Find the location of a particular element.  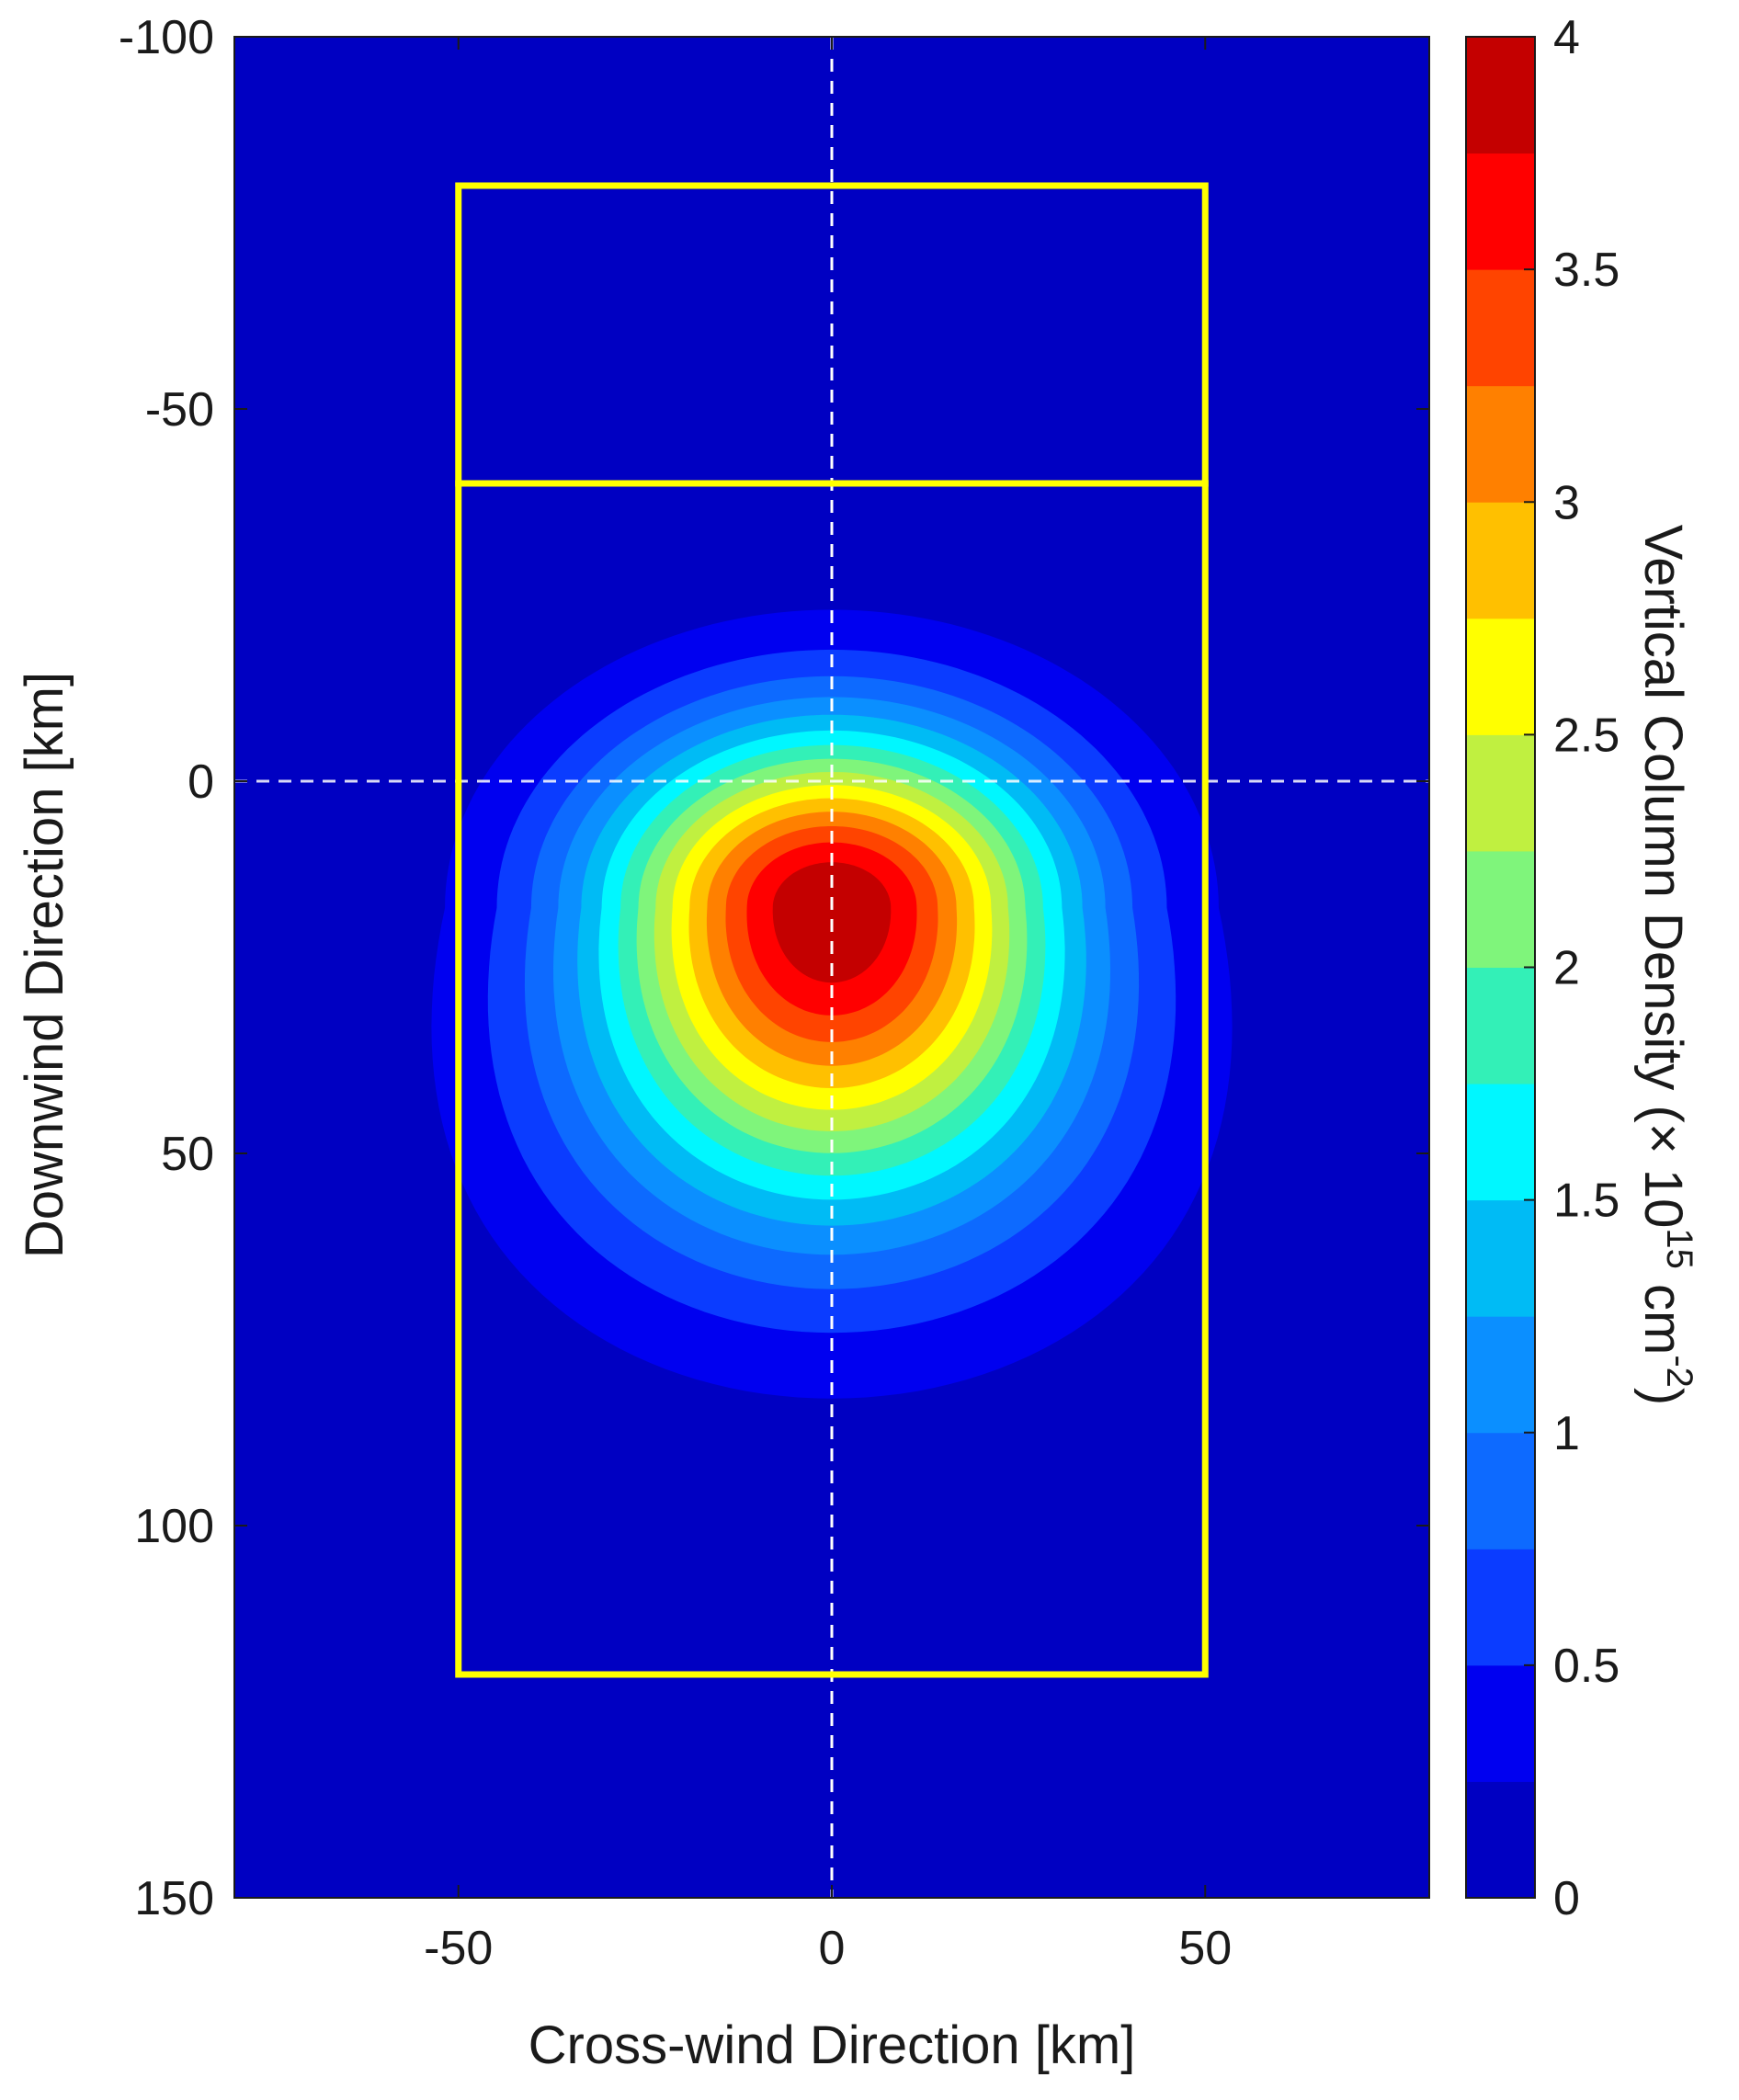

colorbar is located at coordinates (1500, 967).